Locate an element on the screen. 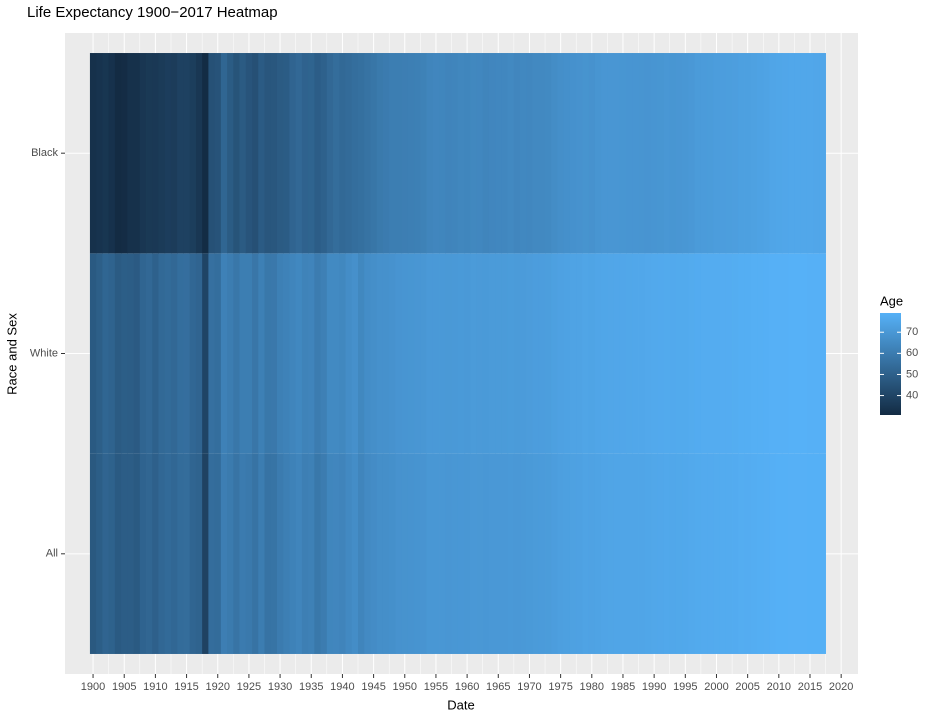  x-tick-label: 2010 is located at coordinates (779, 687).